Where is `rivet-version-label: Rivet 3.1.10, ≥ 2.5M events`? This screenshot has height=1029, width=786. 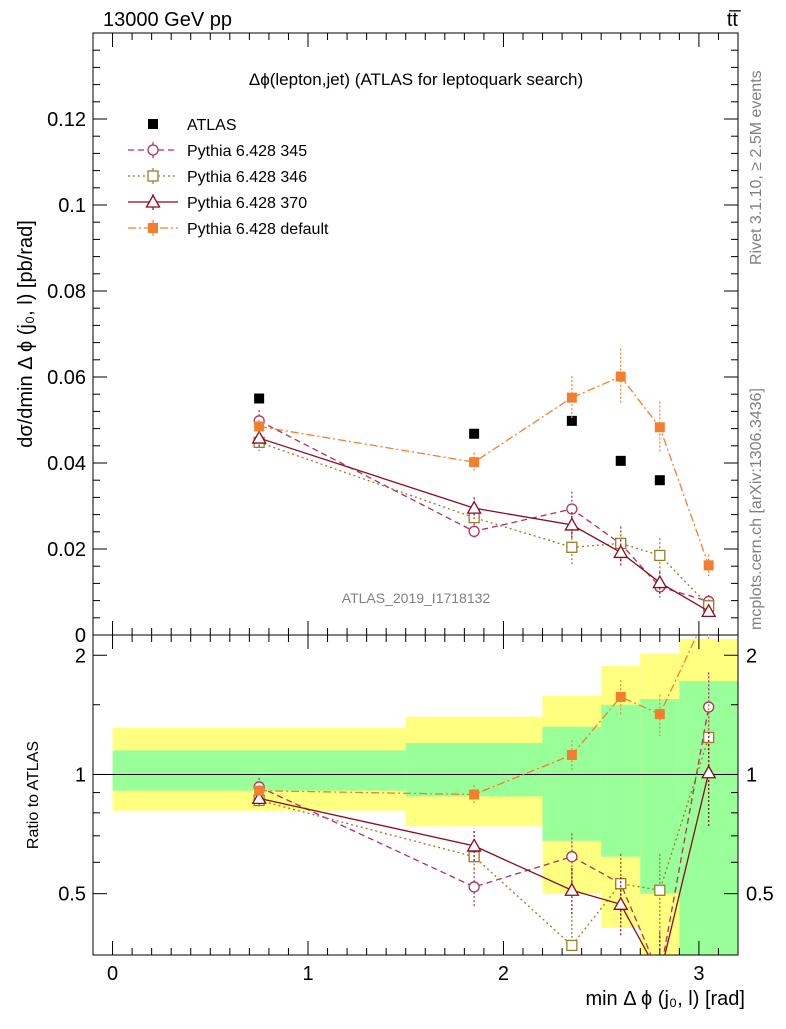 rivet-version-label: Rivet 3.1.10, ≥ 2.5M events is located at coordinates (756, 167).